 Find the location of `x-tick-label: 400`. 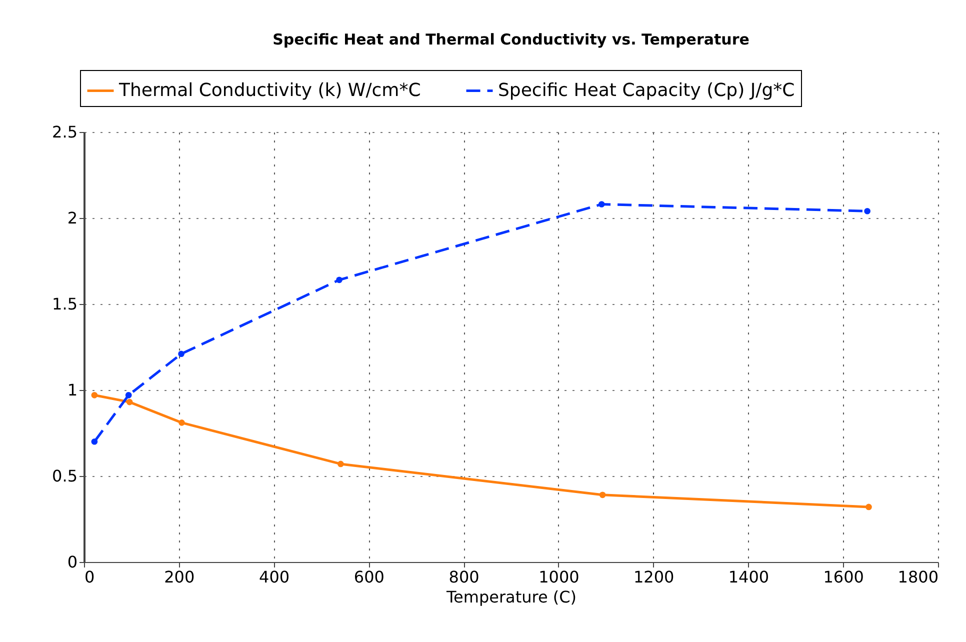

x-tick-label: 400 is located at coordinates (274, 577).